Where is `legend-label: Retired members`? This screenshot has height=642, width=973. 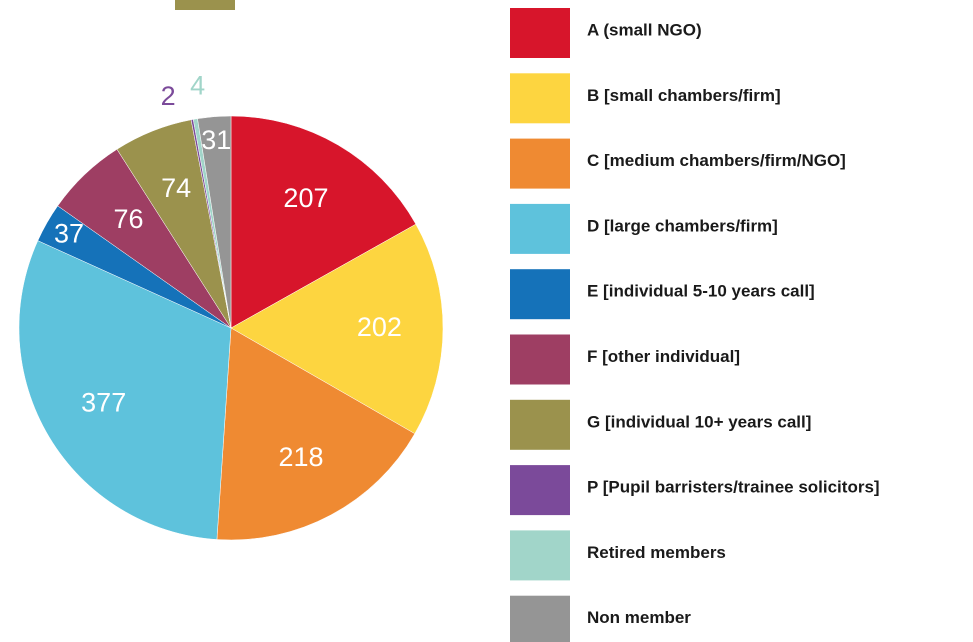 legend-label: Retired members is located at coordinates (656, 552).